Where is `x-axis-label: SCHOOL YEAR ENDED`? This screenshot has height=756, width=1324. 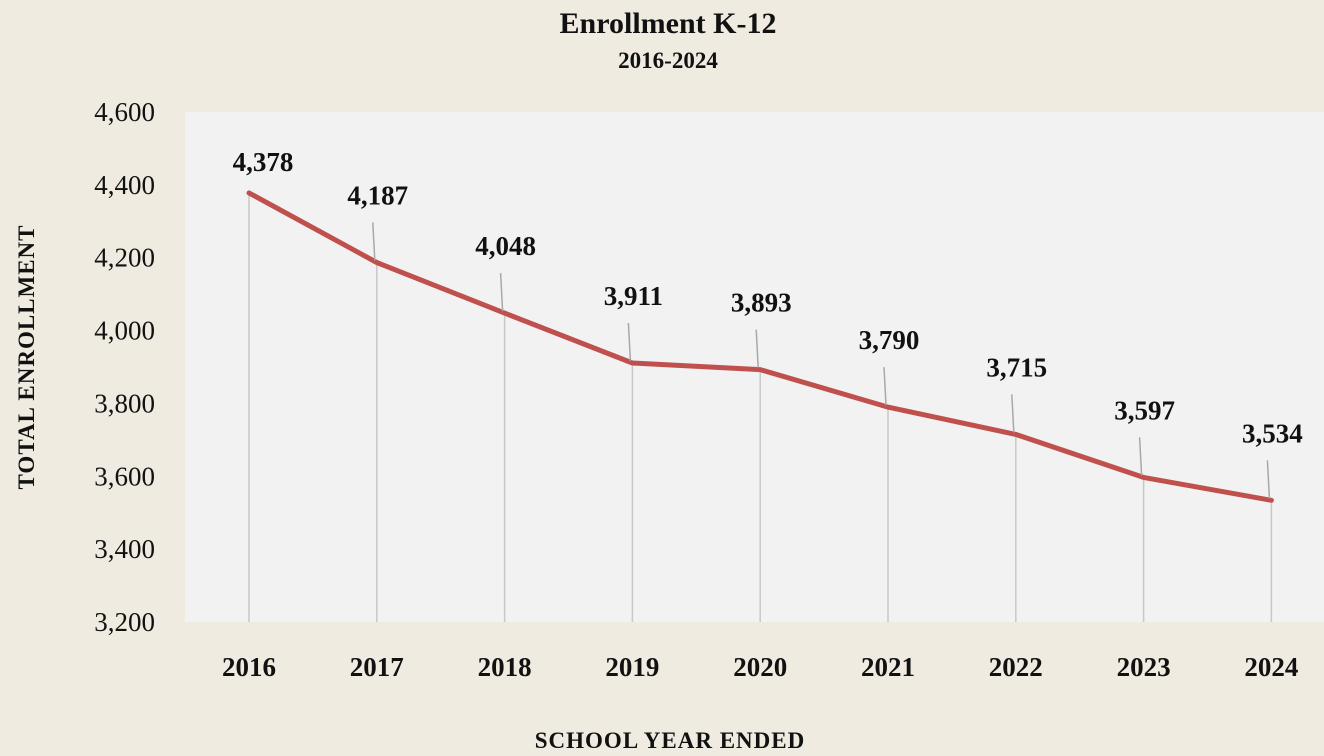 x-axis-label: SCHOOL YEAR ENDED is located at coordinates (670, 740).